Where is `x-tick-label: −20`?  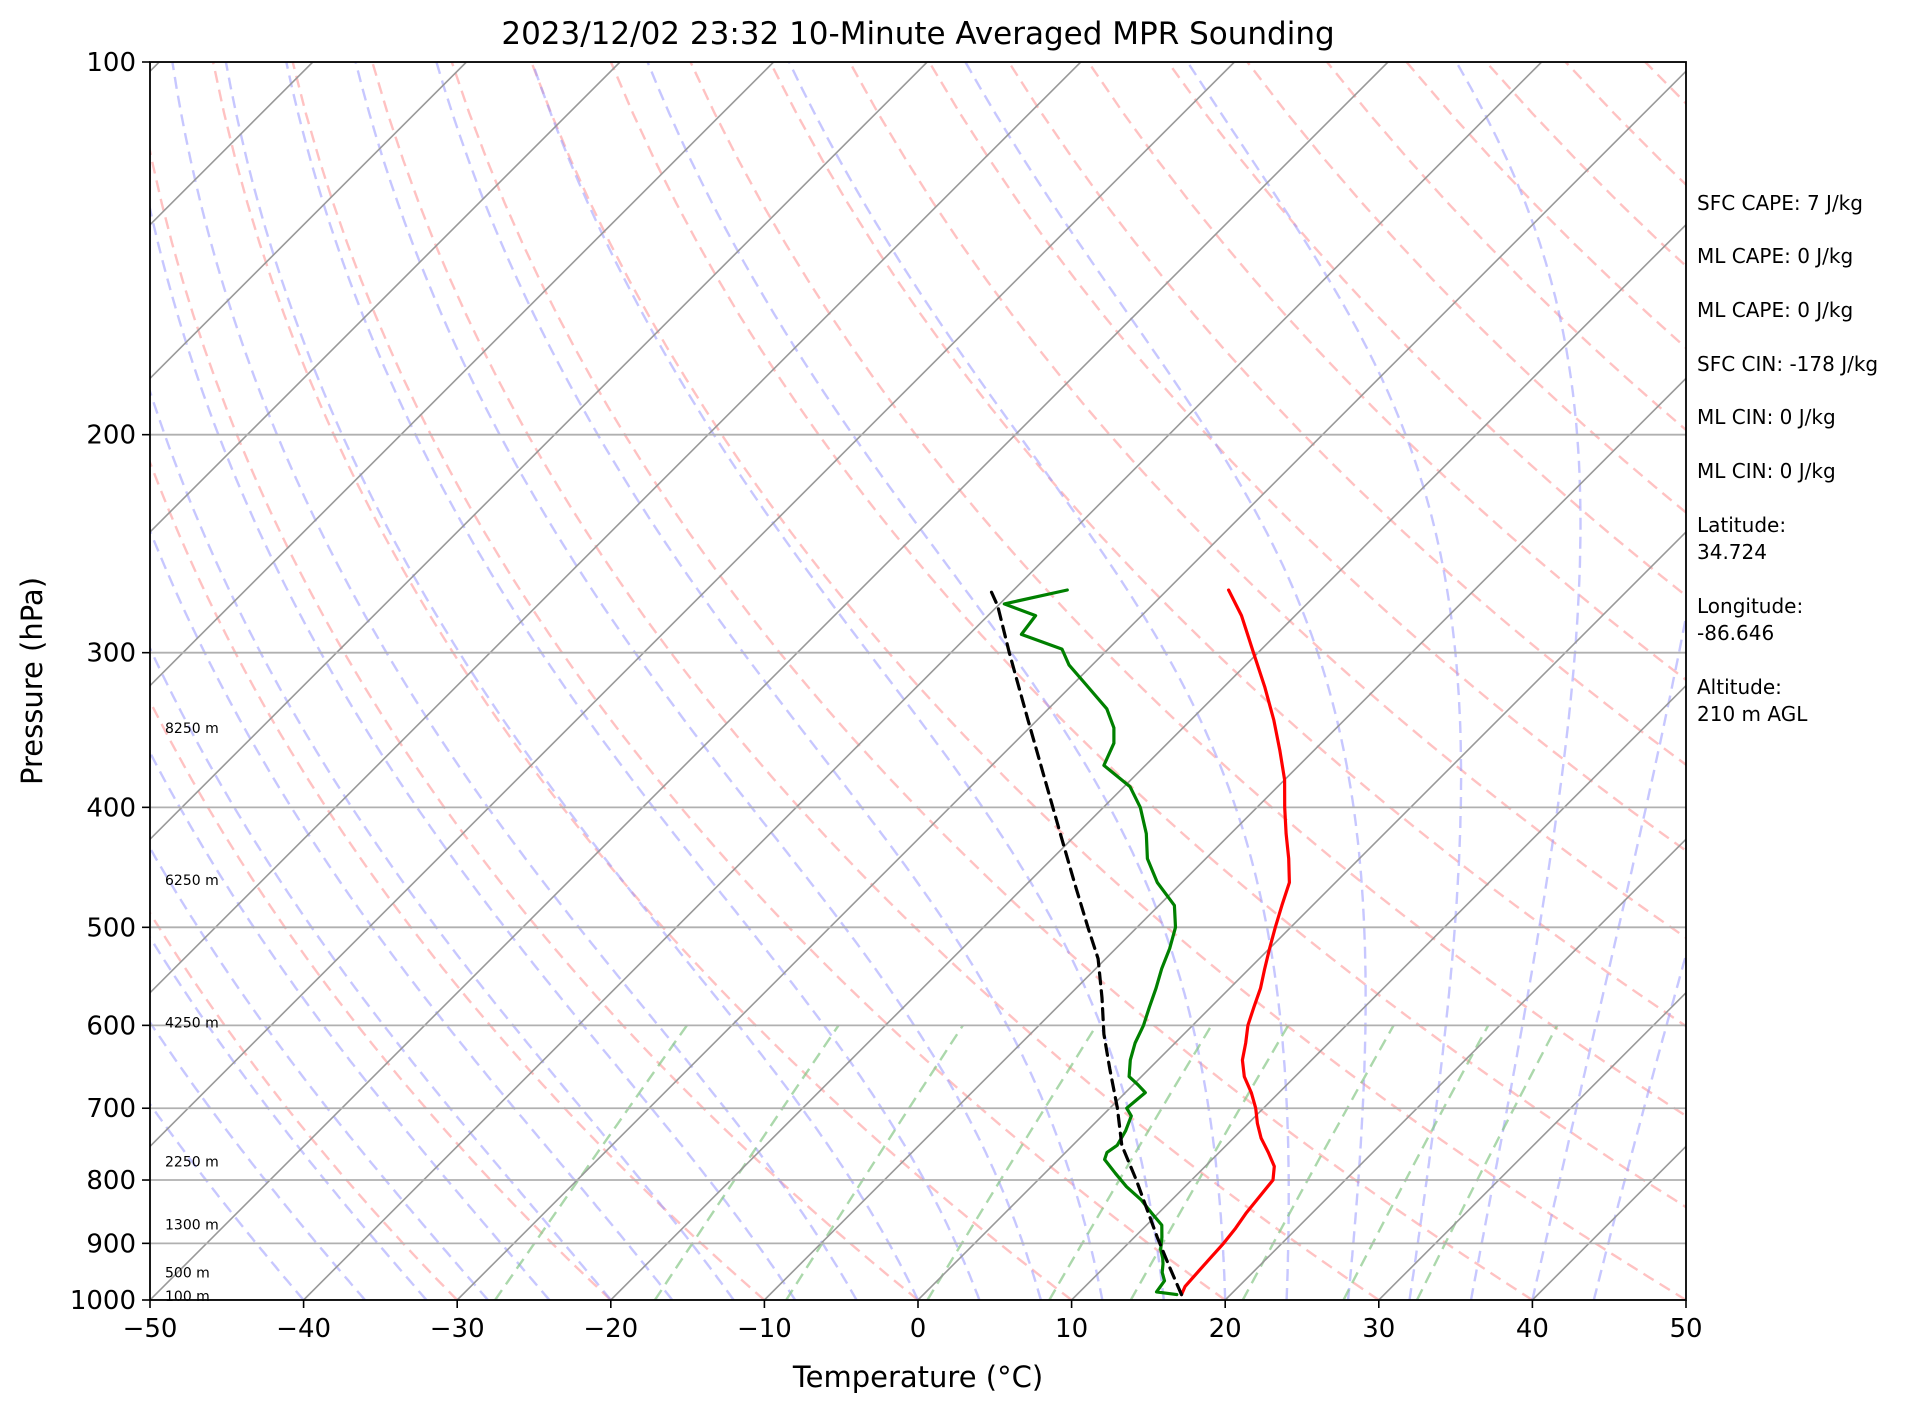
x-tick-label: −20 is located at coordinates (610, 1329).